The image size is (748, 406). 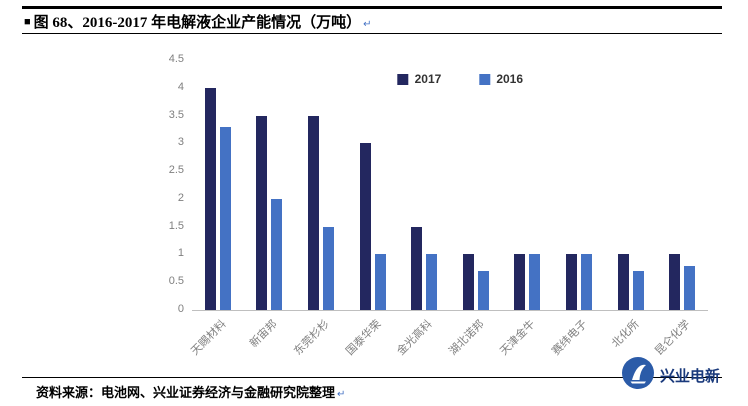 What do you see at coordinates (637, 375) in the screenshot?
I see `brand-sail-icon` at bounding box center [637, 375].